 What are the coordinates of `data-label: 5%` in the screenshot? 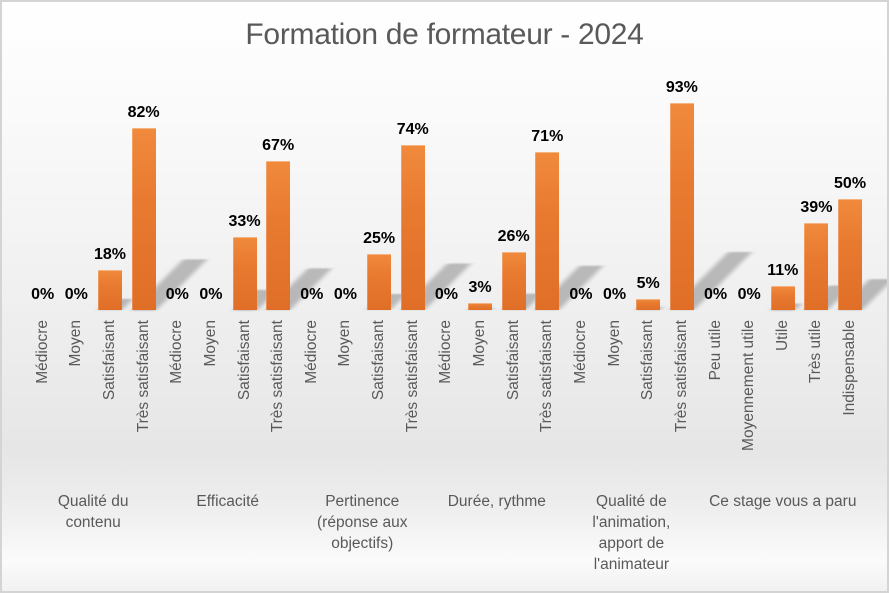 It's located at (648, 283).